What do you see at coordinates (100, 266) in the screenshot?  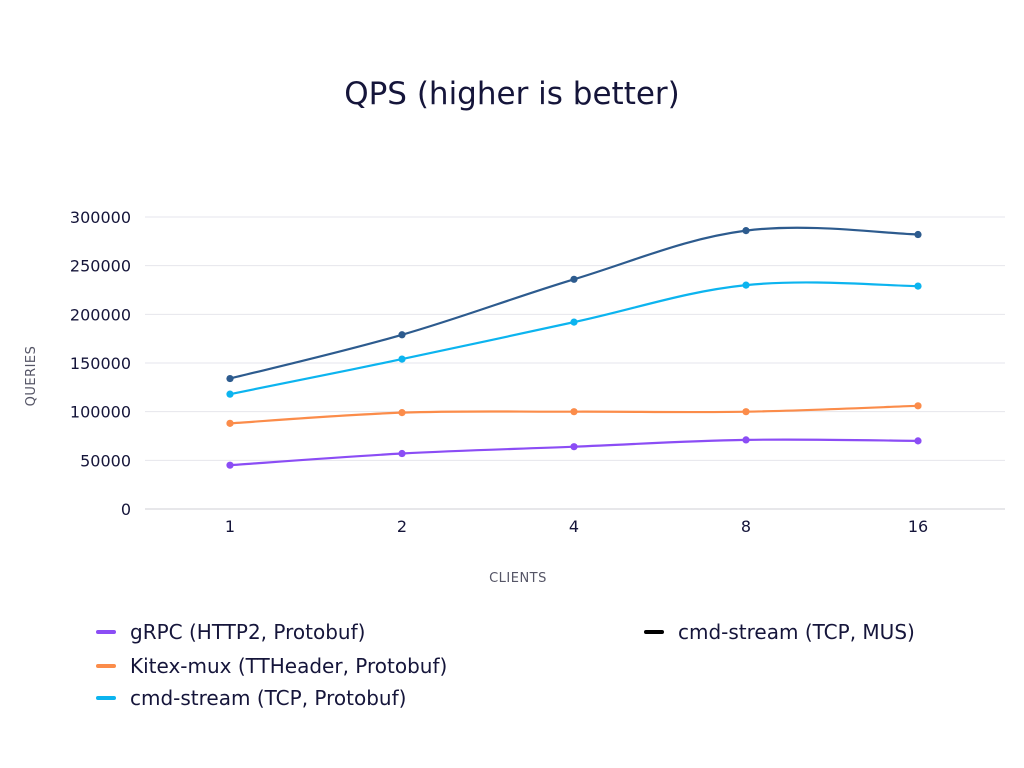 I see `y-tick-label: 250000` at bounding box center [100, 266].